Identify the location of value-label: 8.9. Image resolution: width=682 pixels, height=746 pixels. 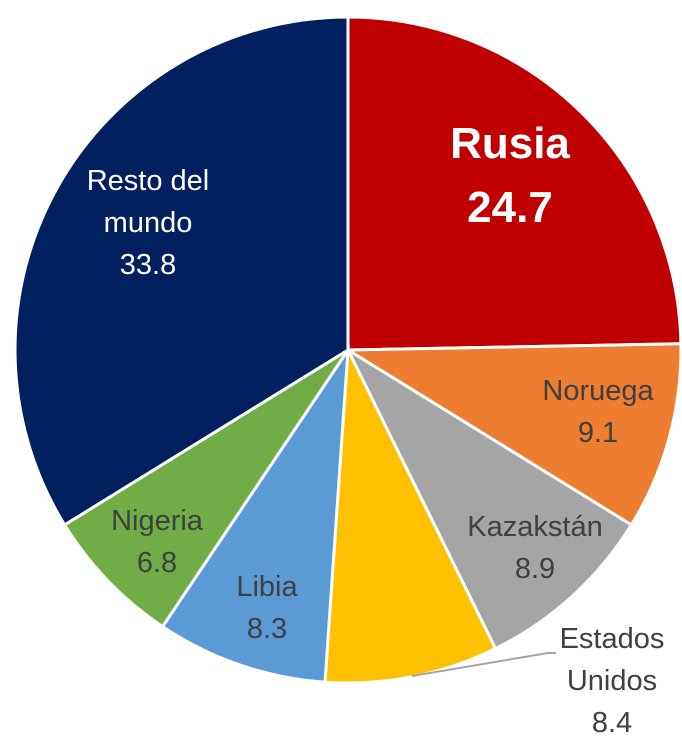
(535, 569).